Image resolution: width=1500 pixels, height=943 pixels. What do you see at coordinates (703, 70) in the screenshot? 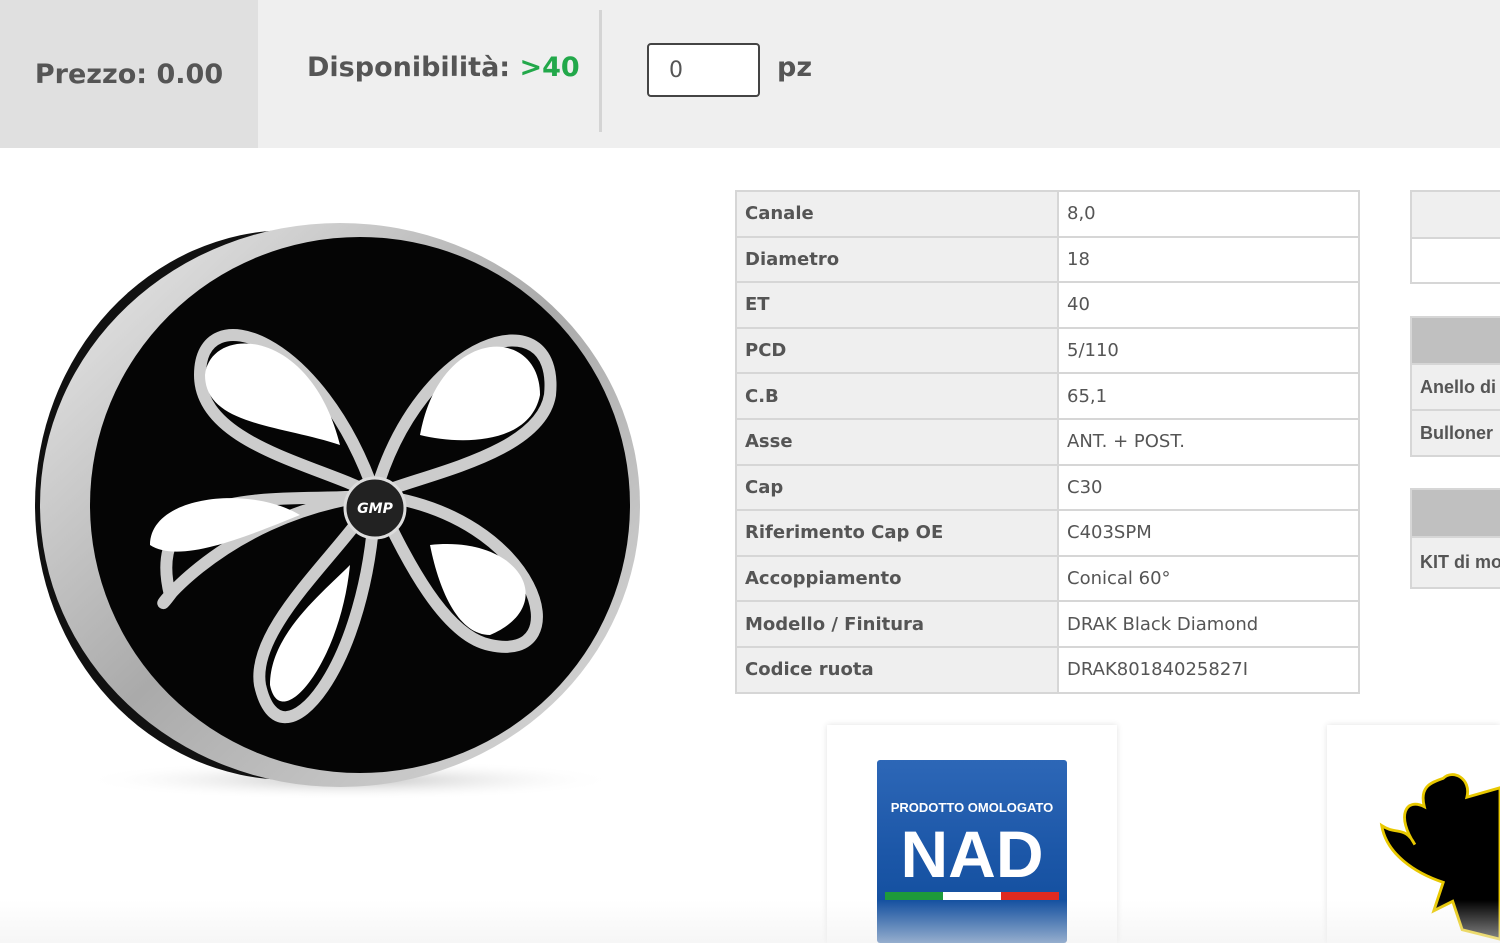
I see `quantity-input` at bounding box center [703, 70].